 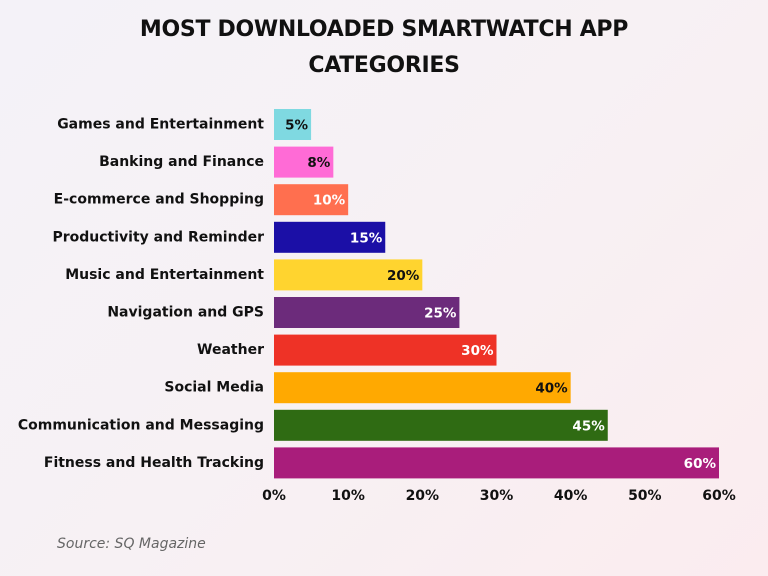 I want to click on y-tick-label: Communication and Messaging, so click(x=141, y=425).